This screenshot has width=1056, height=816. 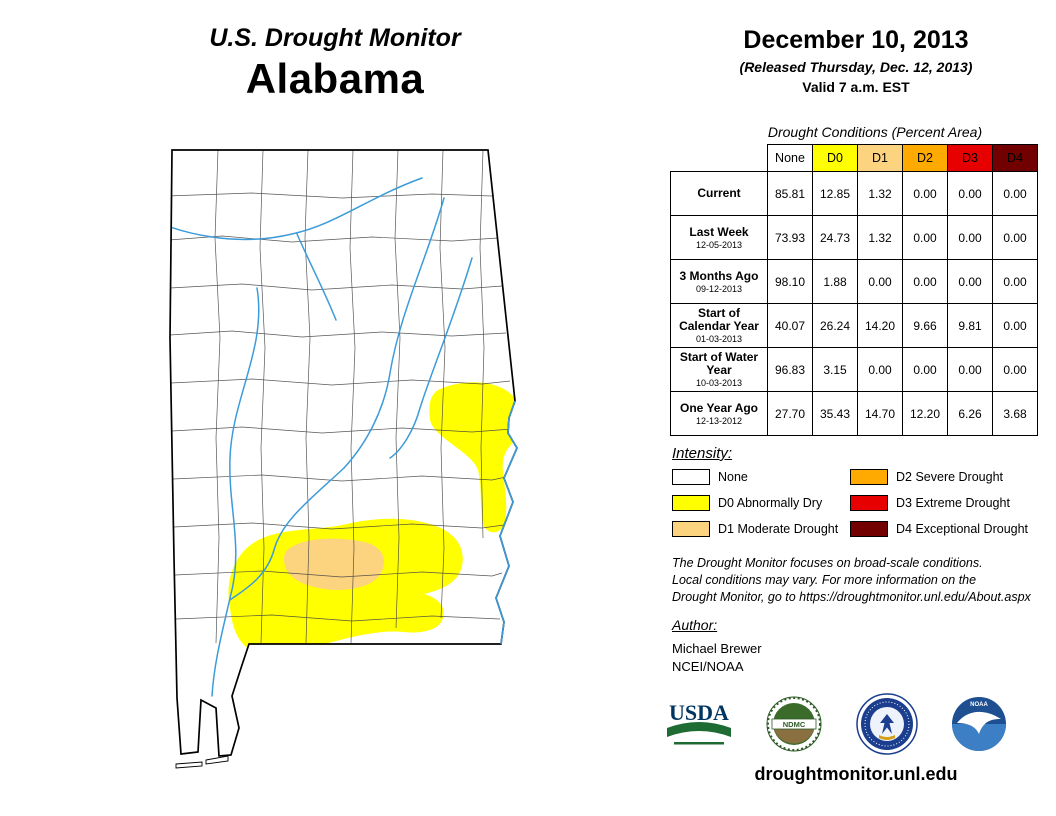 I want to click on cell-value: 96.83, so click(x=790, y=369).